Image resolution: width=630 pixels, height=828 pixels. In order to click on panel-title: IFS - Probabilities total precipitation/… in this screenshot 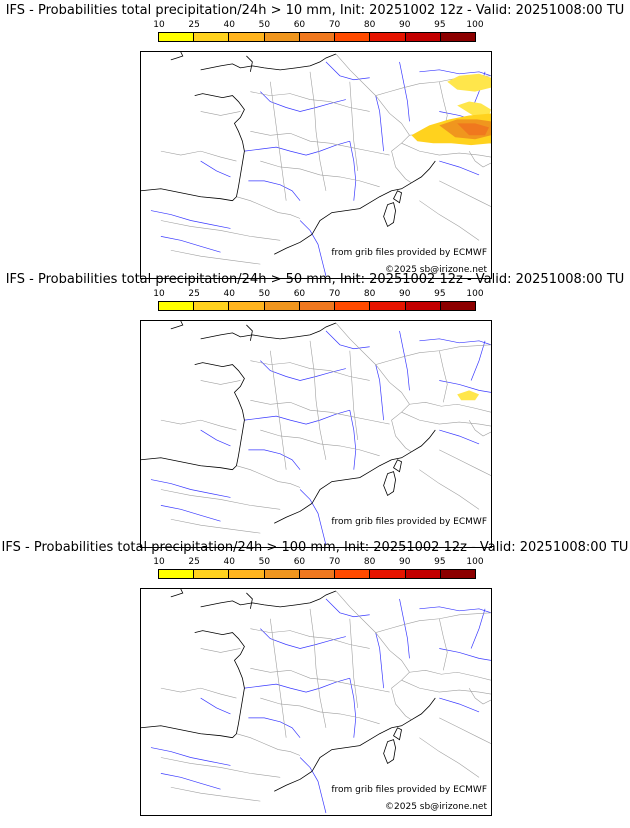, I will do `click(315, 279)`.